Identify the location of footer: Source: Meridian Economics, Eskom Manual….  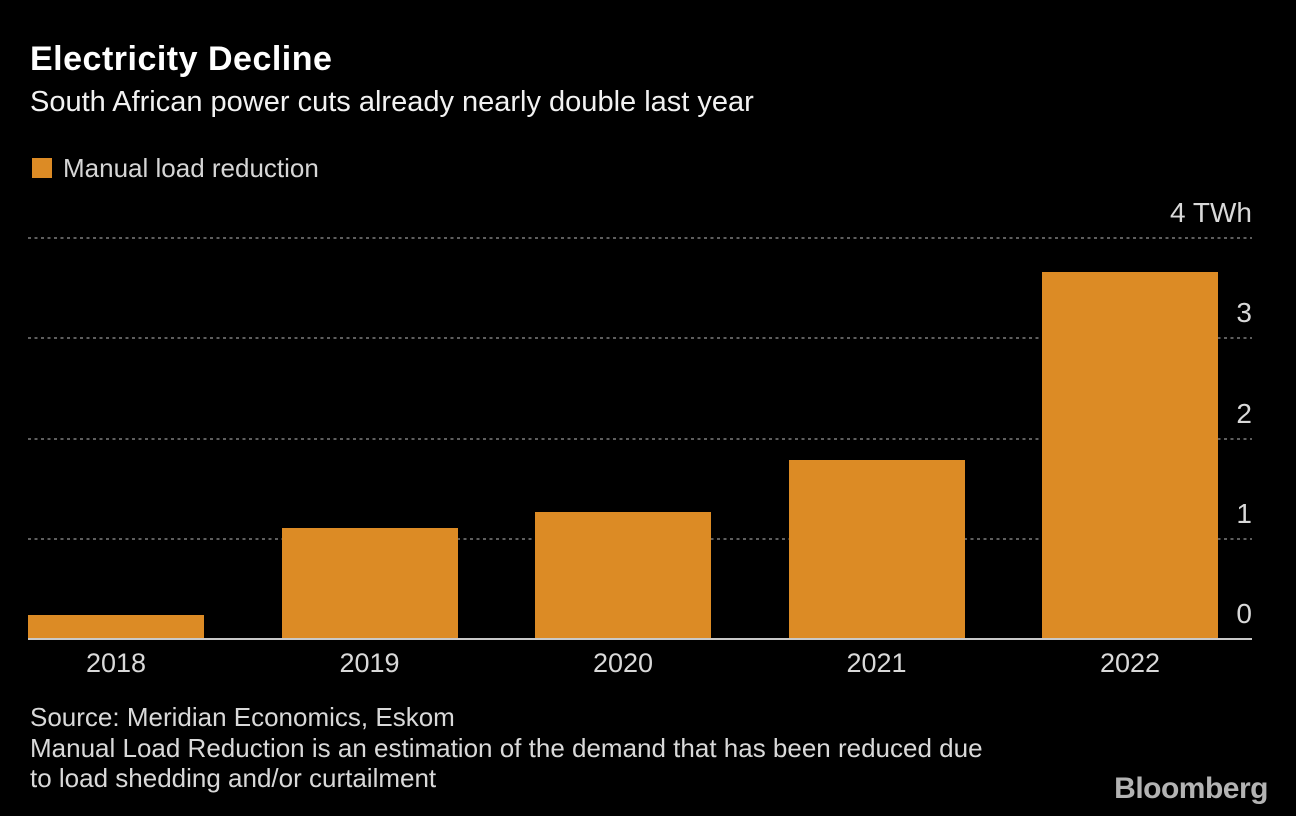
(506, 748).